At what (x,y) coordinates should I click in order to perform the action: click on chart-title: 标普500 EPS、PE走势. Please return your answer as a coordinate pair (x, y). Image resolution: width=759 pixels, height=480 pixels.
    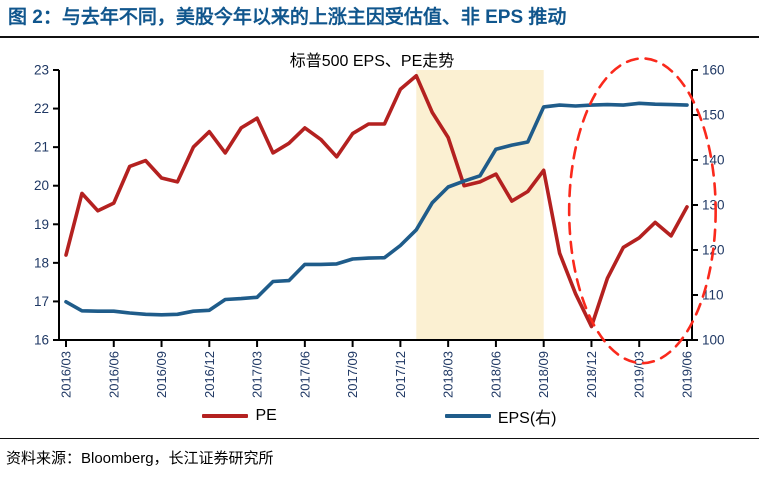
    Looking at the image, I should click on (372, 61).